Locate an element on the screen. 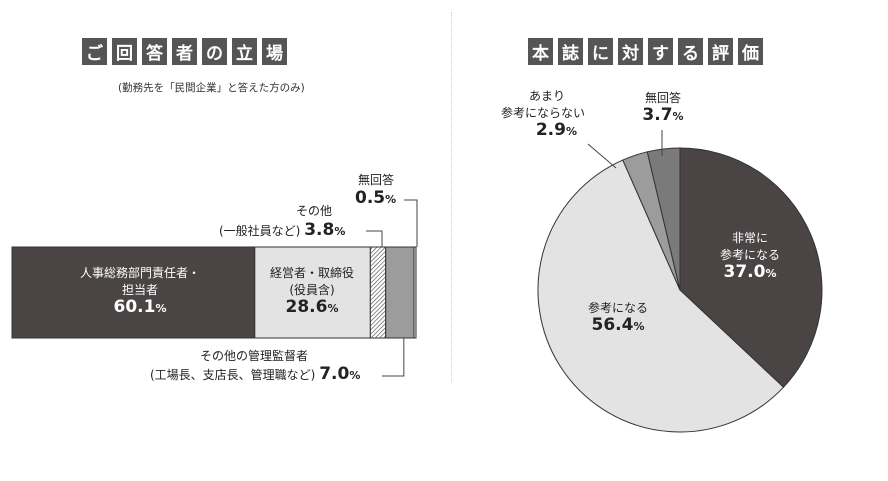 The width and height of the screenshot is (888, 481). center-divider is located at coordinates (451, 197).